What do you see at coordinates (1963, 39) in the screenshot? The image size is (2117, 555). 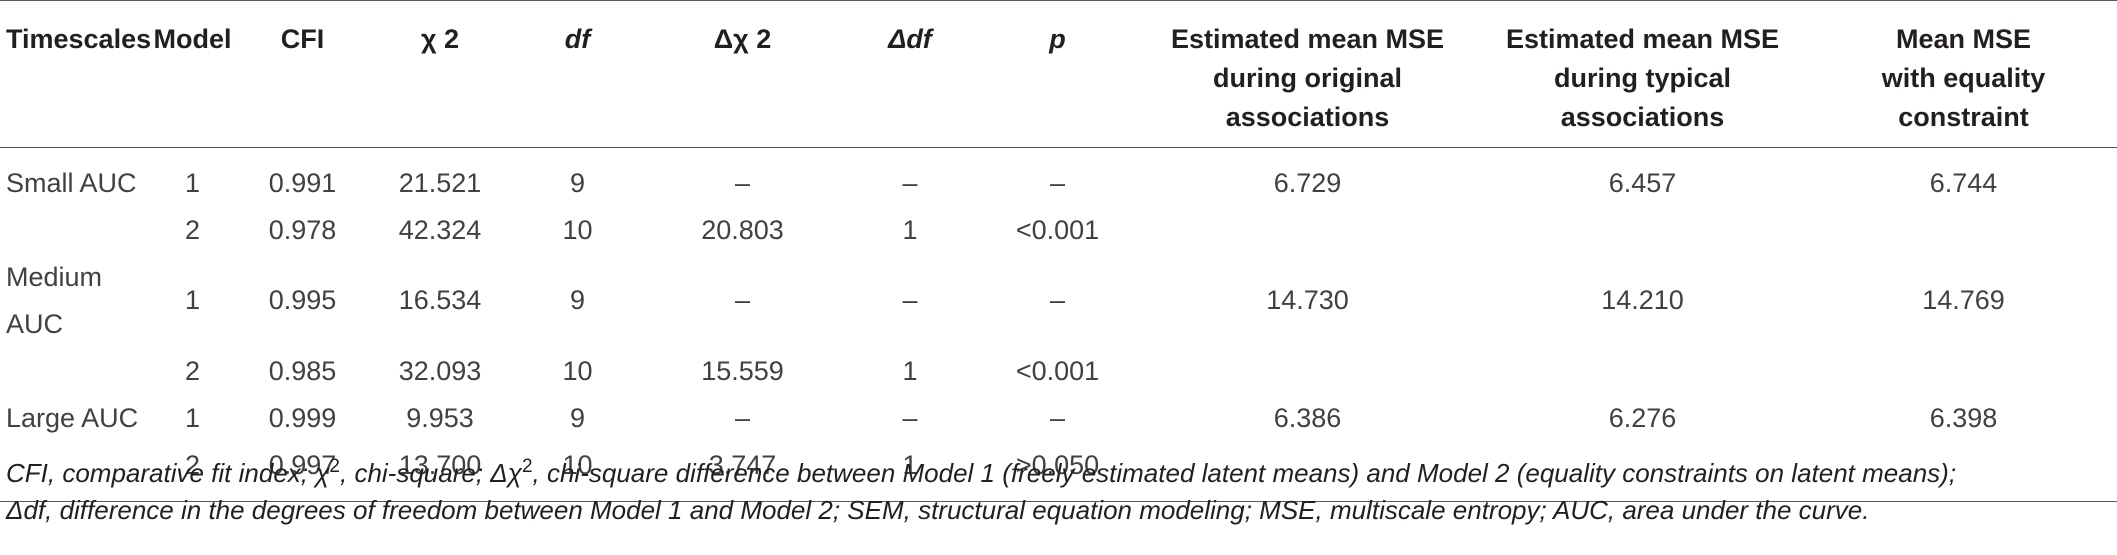 I see `header-mse-equality-line: Mean MSE` at bounding box center [1963, 39].